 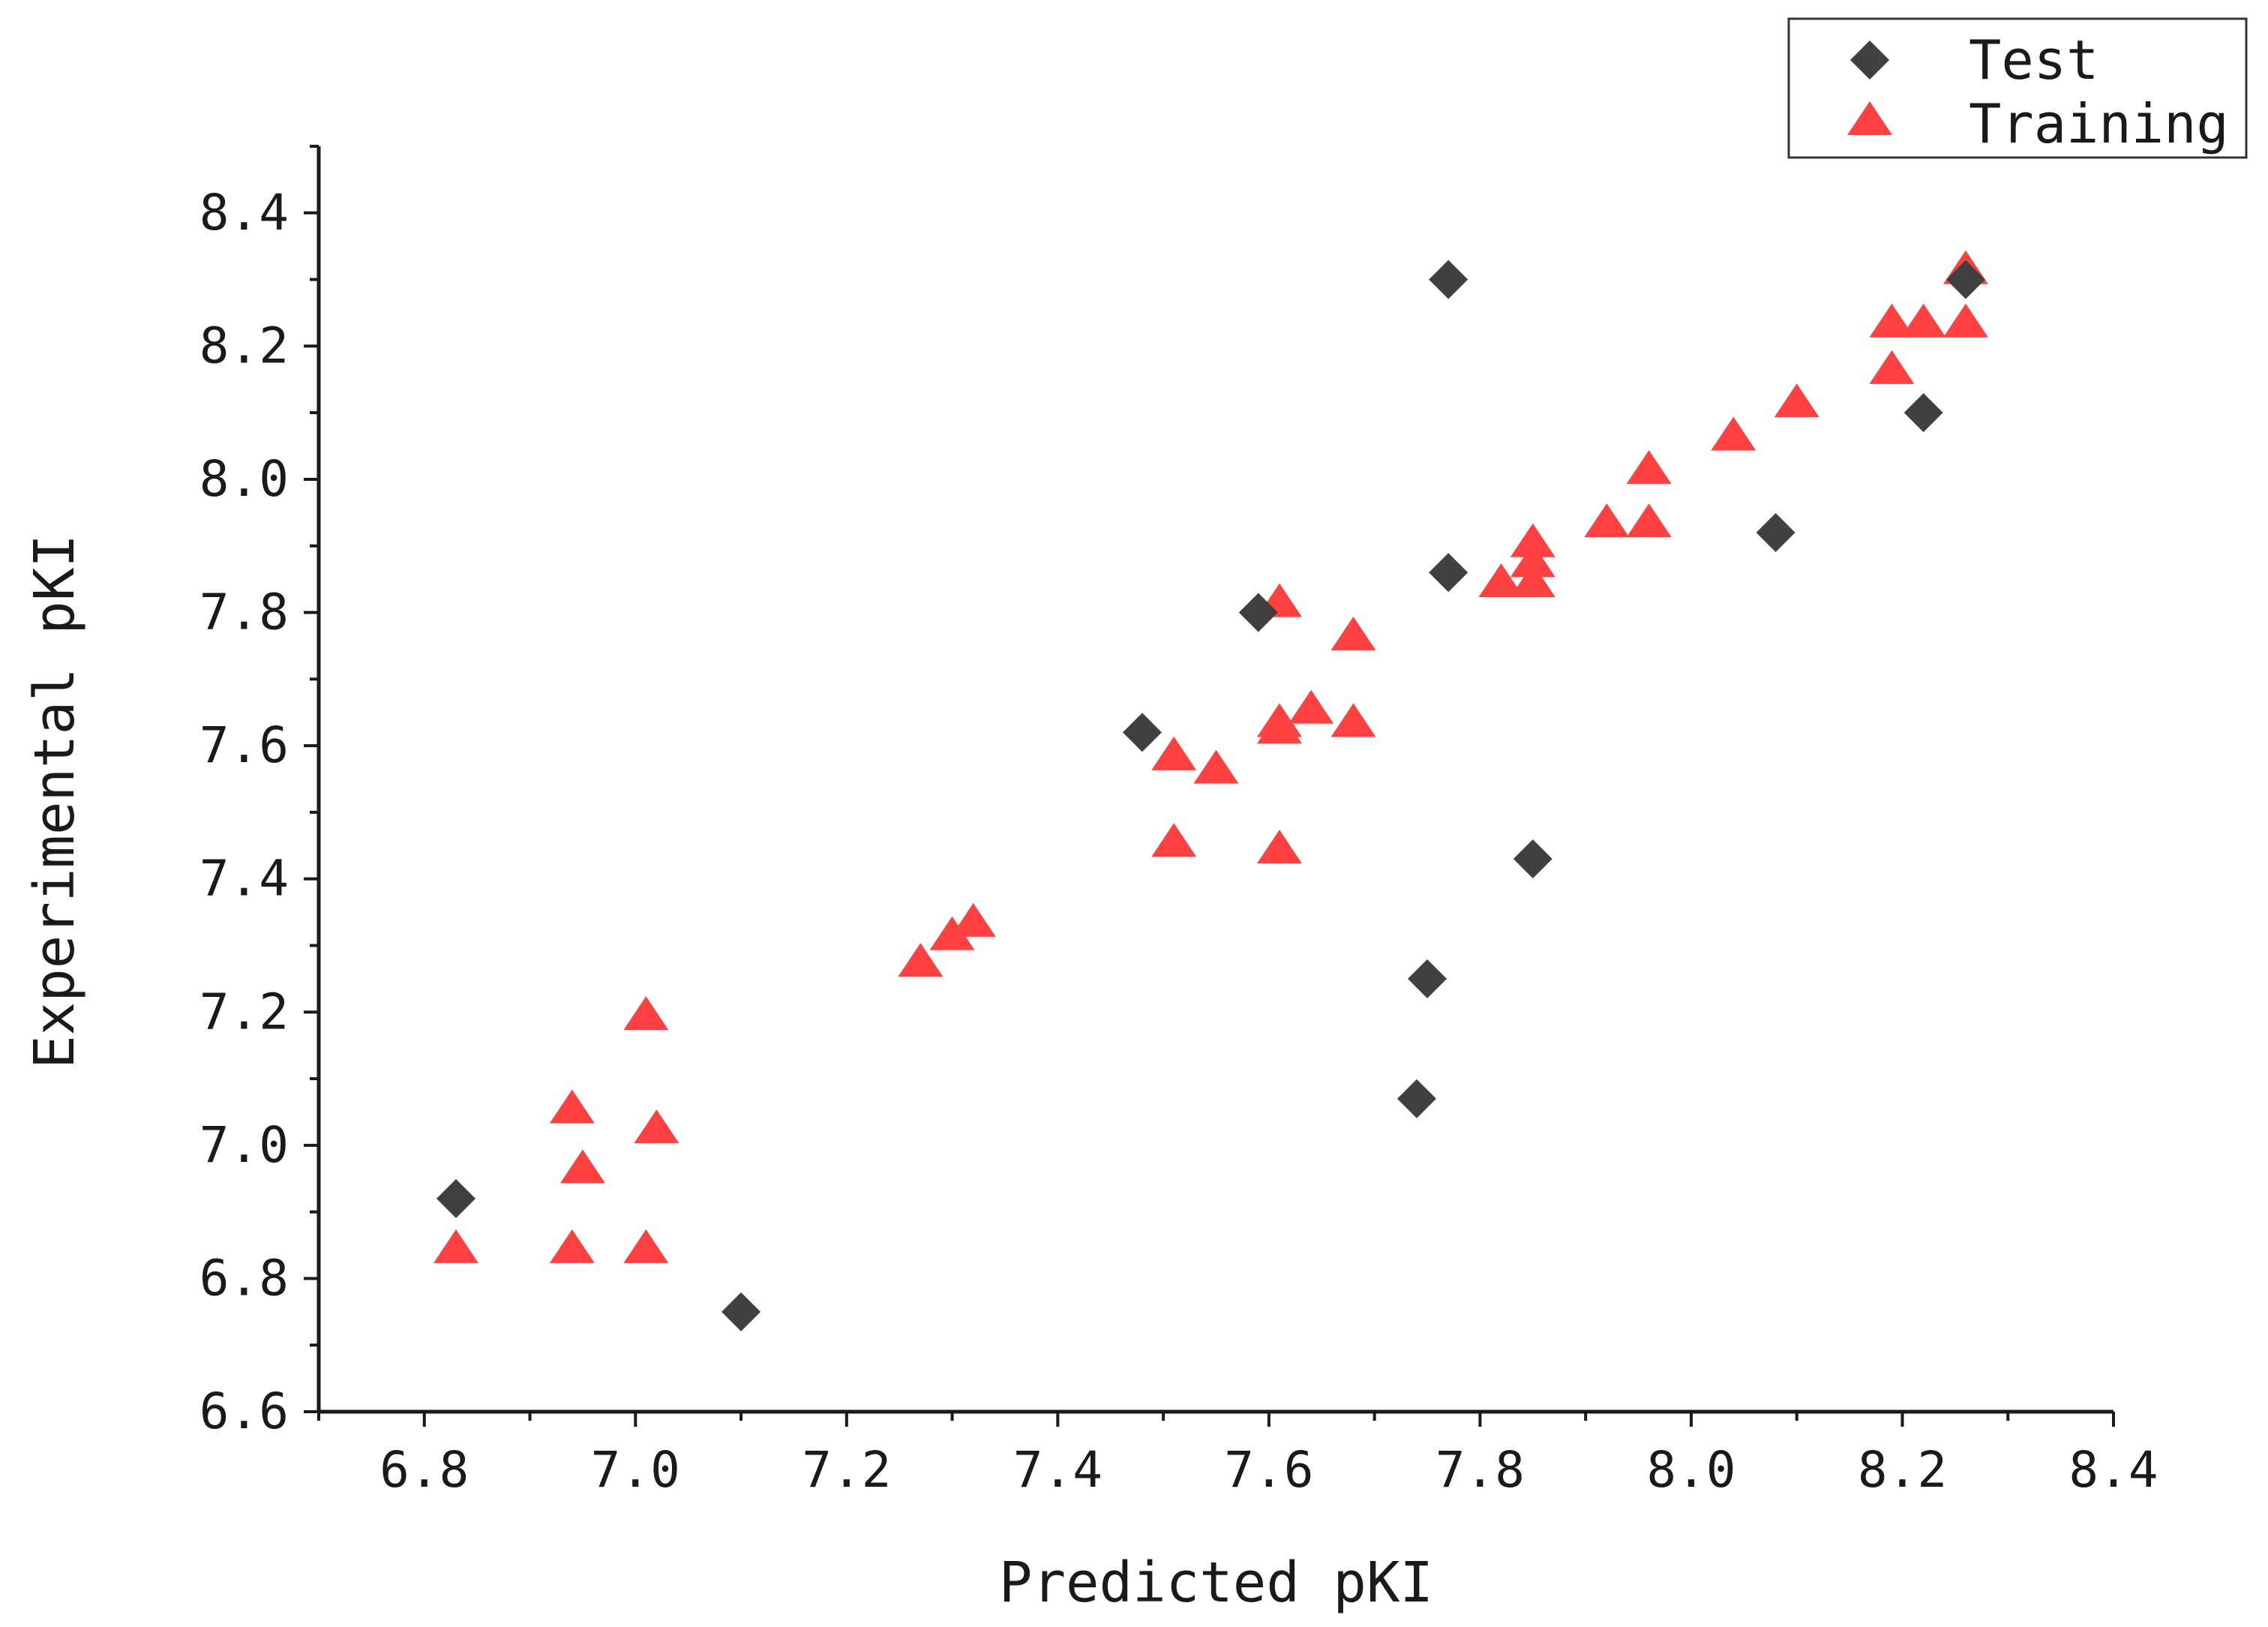 What do you see at coordinates (424, 1470) in the screenshot?
I see `x-tick-label: 6.8` at bounding box center [424, 1470].